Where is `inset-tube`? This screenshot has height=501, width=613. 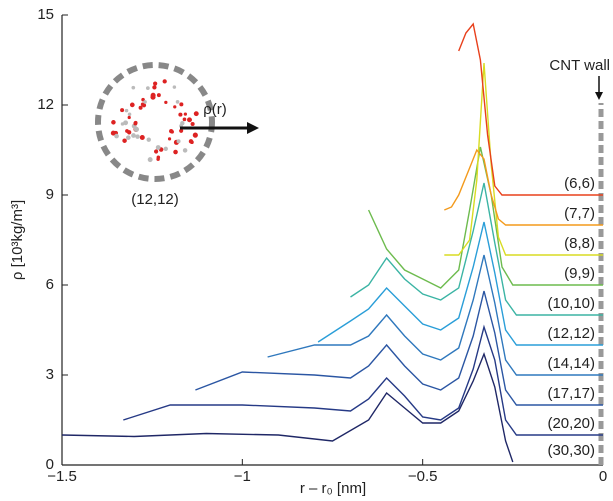 inset-tube is located at coordinates (155, 122).